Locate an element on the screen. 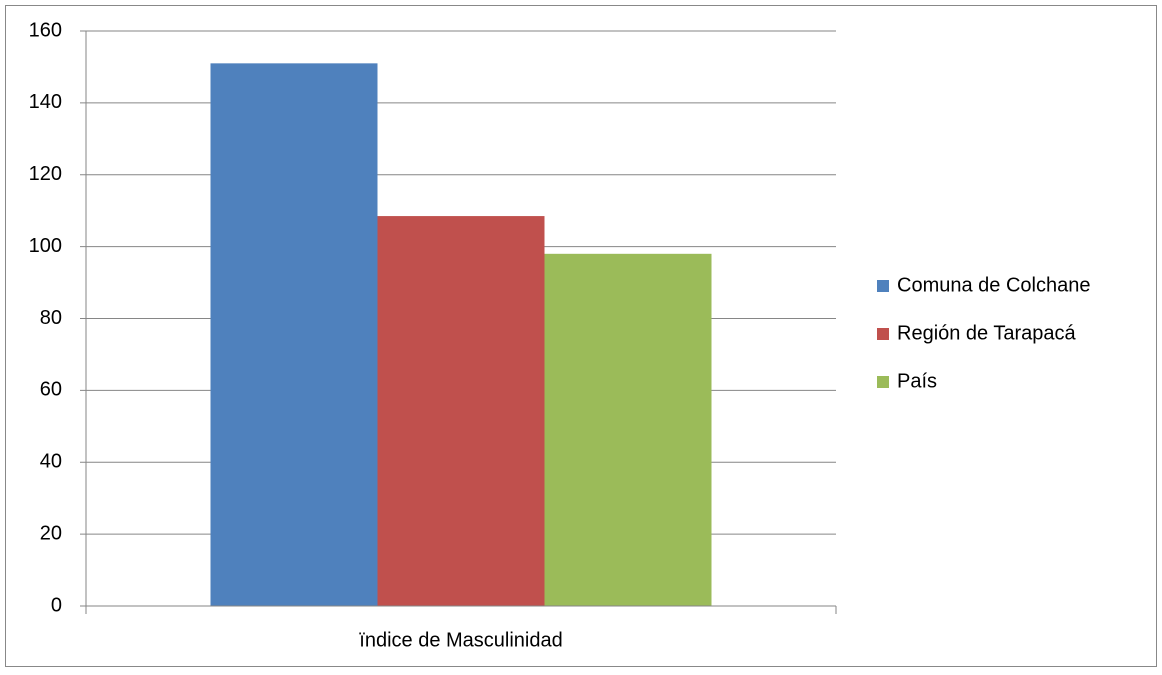 This screenshot has height=675, width=1162. legend-label: Comuna de Colchane is located at coordinates (993, 285).